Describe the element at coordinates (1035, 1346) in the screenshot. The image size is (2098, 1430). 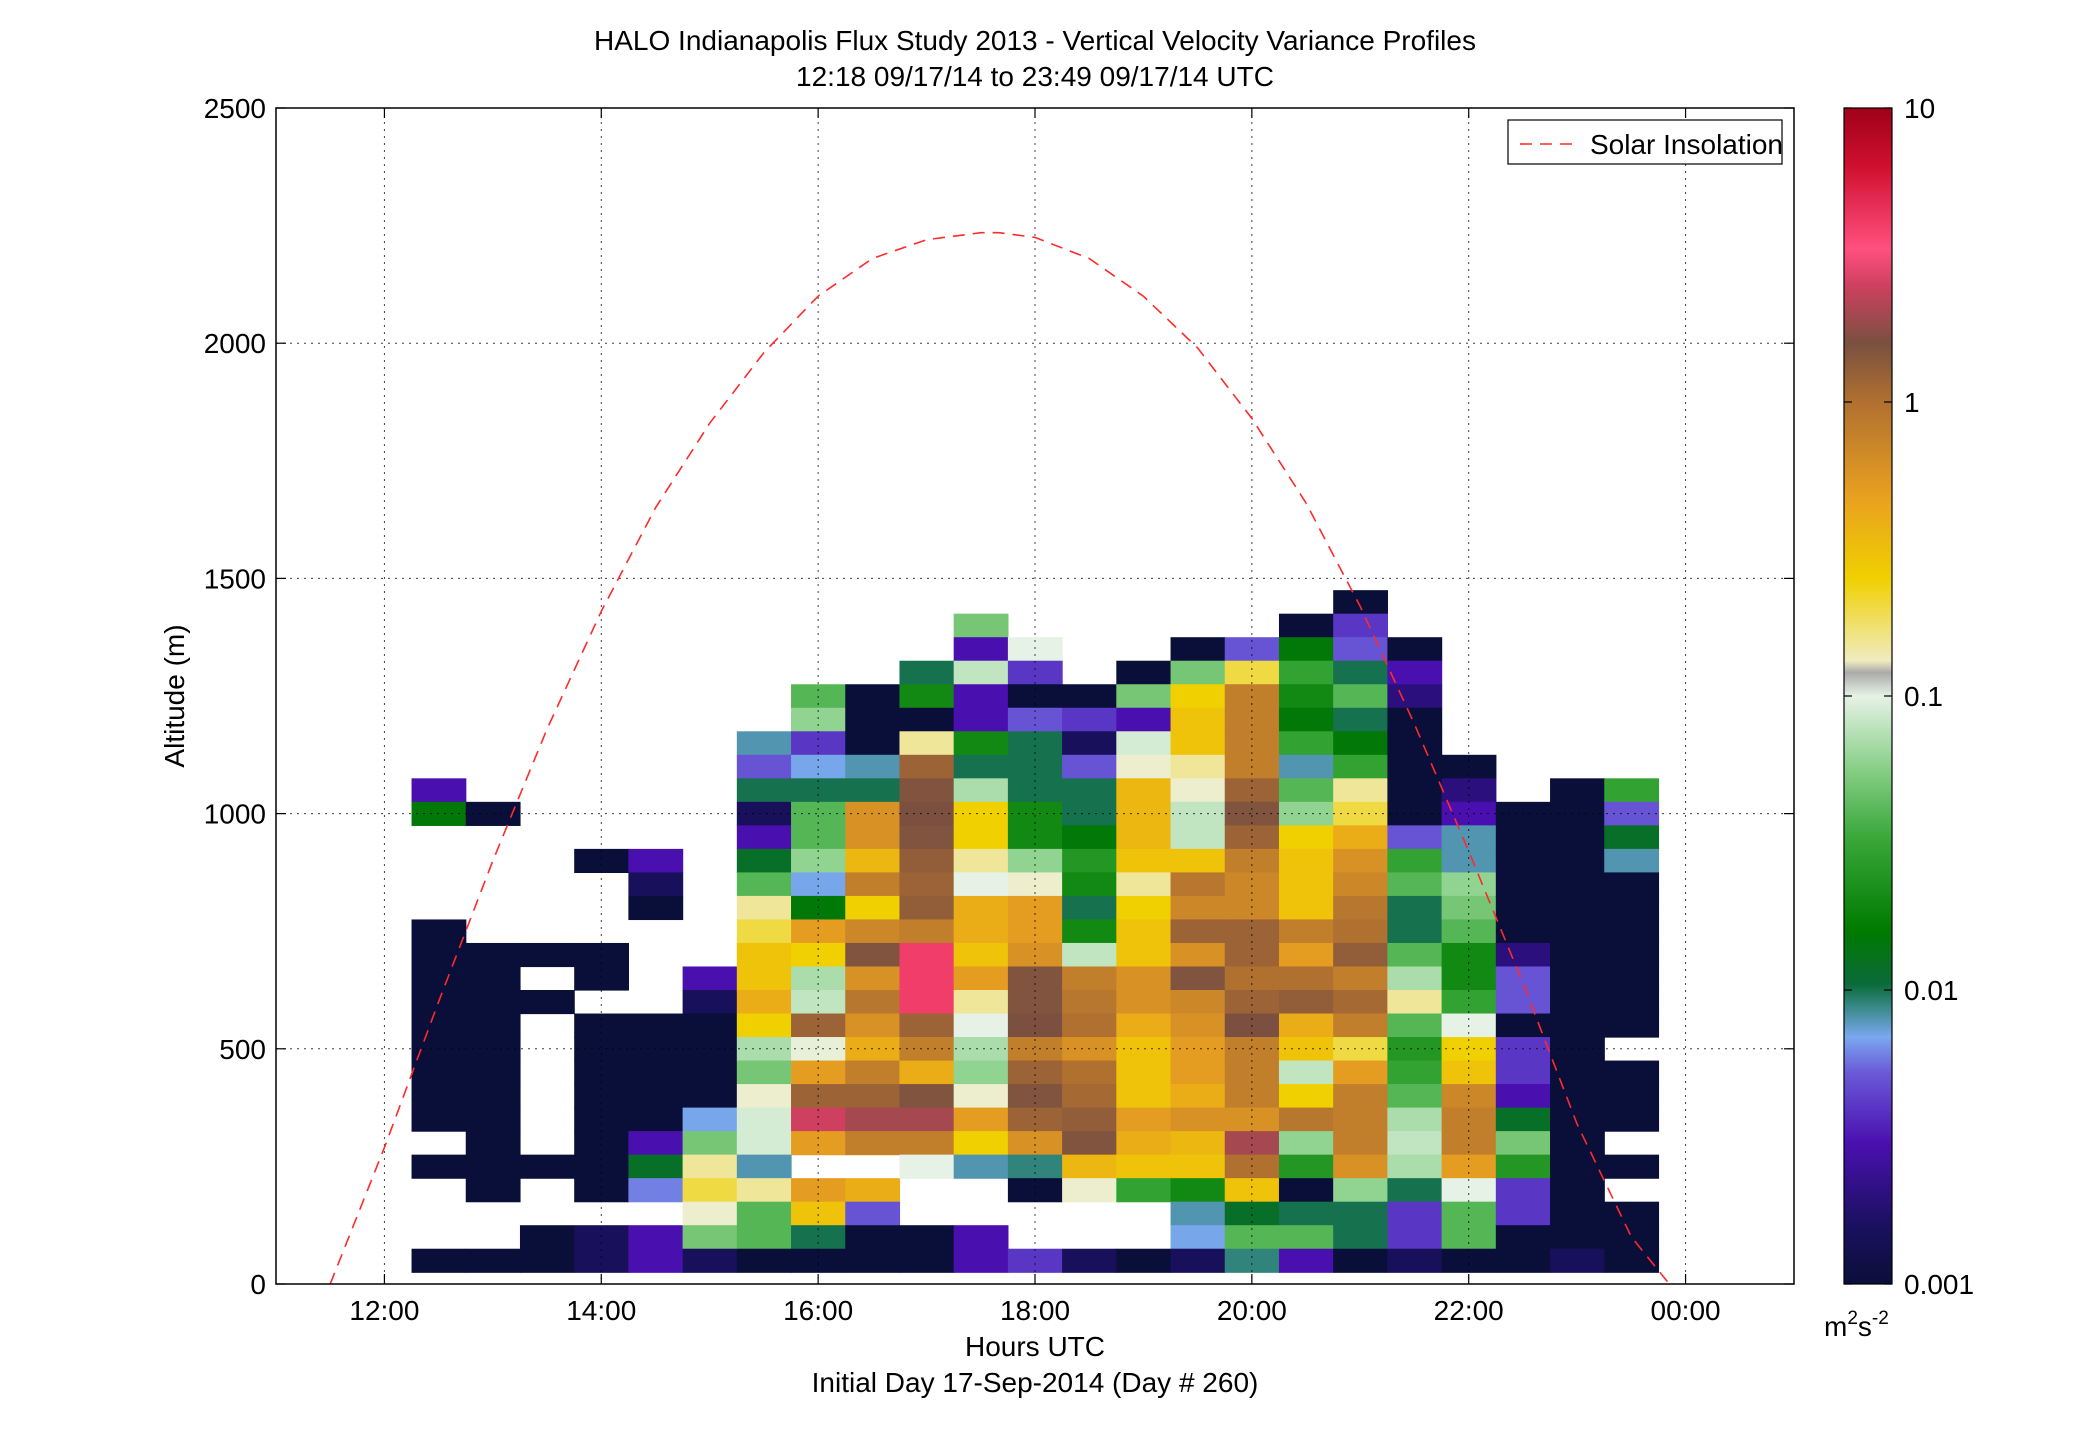
I see `x-axis-label: Hours UTC` at that location.